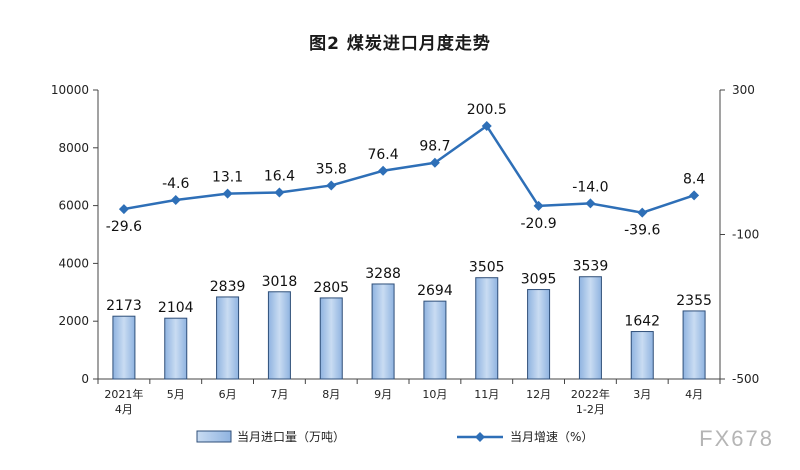  What do you see at coordinates (743, 90) in the screenshot?
I see `y-right-tick-label: 300` at bounding box center [743, 90].